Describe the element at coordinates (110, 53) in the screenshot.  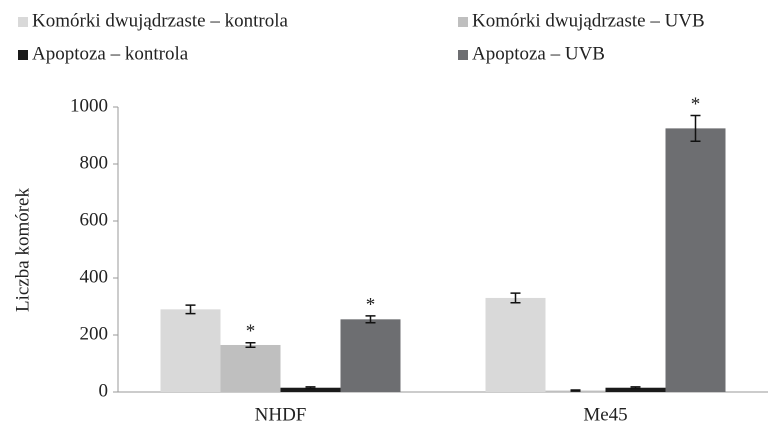
I see `legend-label: Apoptoza – kontrola` at that location.